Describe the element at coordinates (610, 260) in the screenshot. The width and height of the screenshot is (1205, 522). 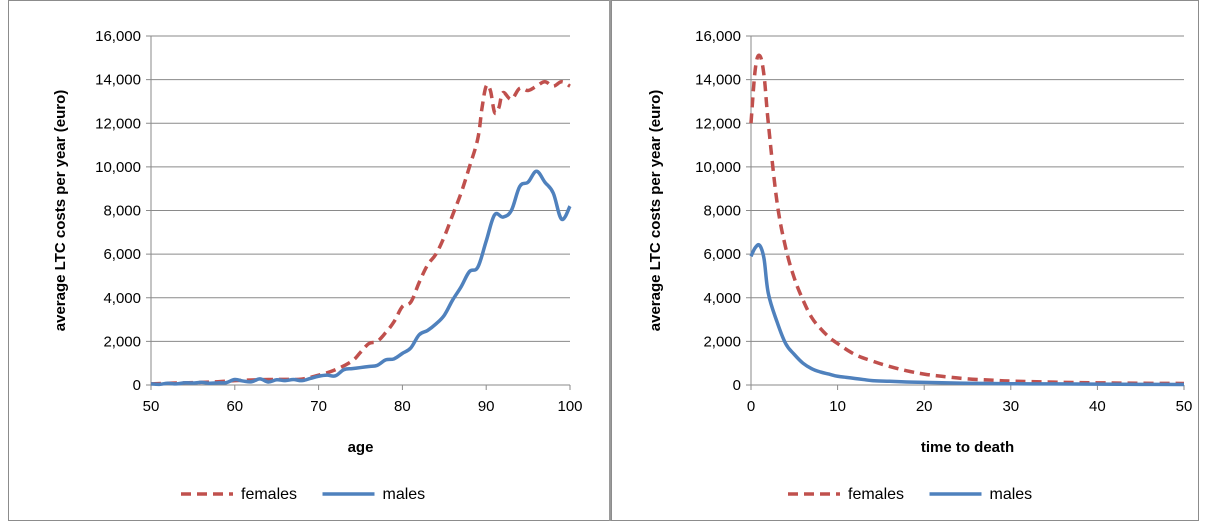
I see `panel-divider` at that location.